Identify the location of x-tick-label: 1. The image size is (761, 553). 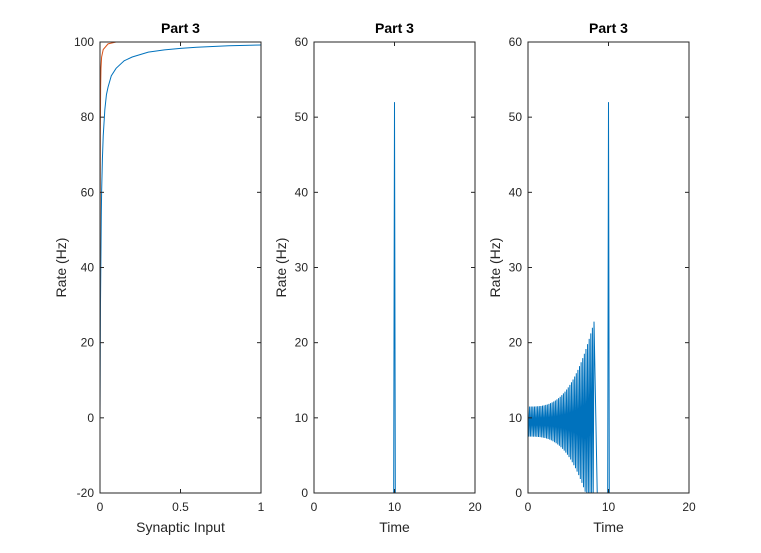
(261, 507).